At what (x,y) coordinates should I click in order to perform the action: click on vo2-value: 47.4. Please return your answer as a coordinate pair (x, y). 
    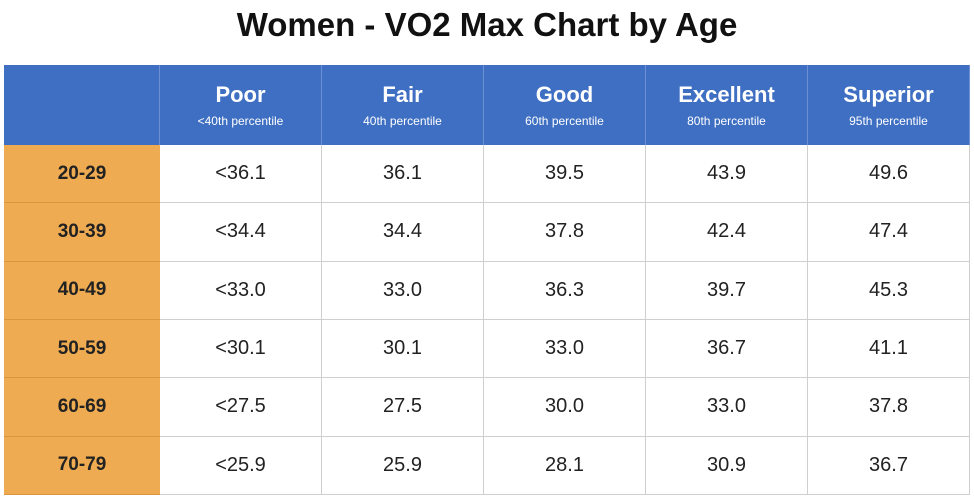
    Looking at the image, I should click on (889, 232).